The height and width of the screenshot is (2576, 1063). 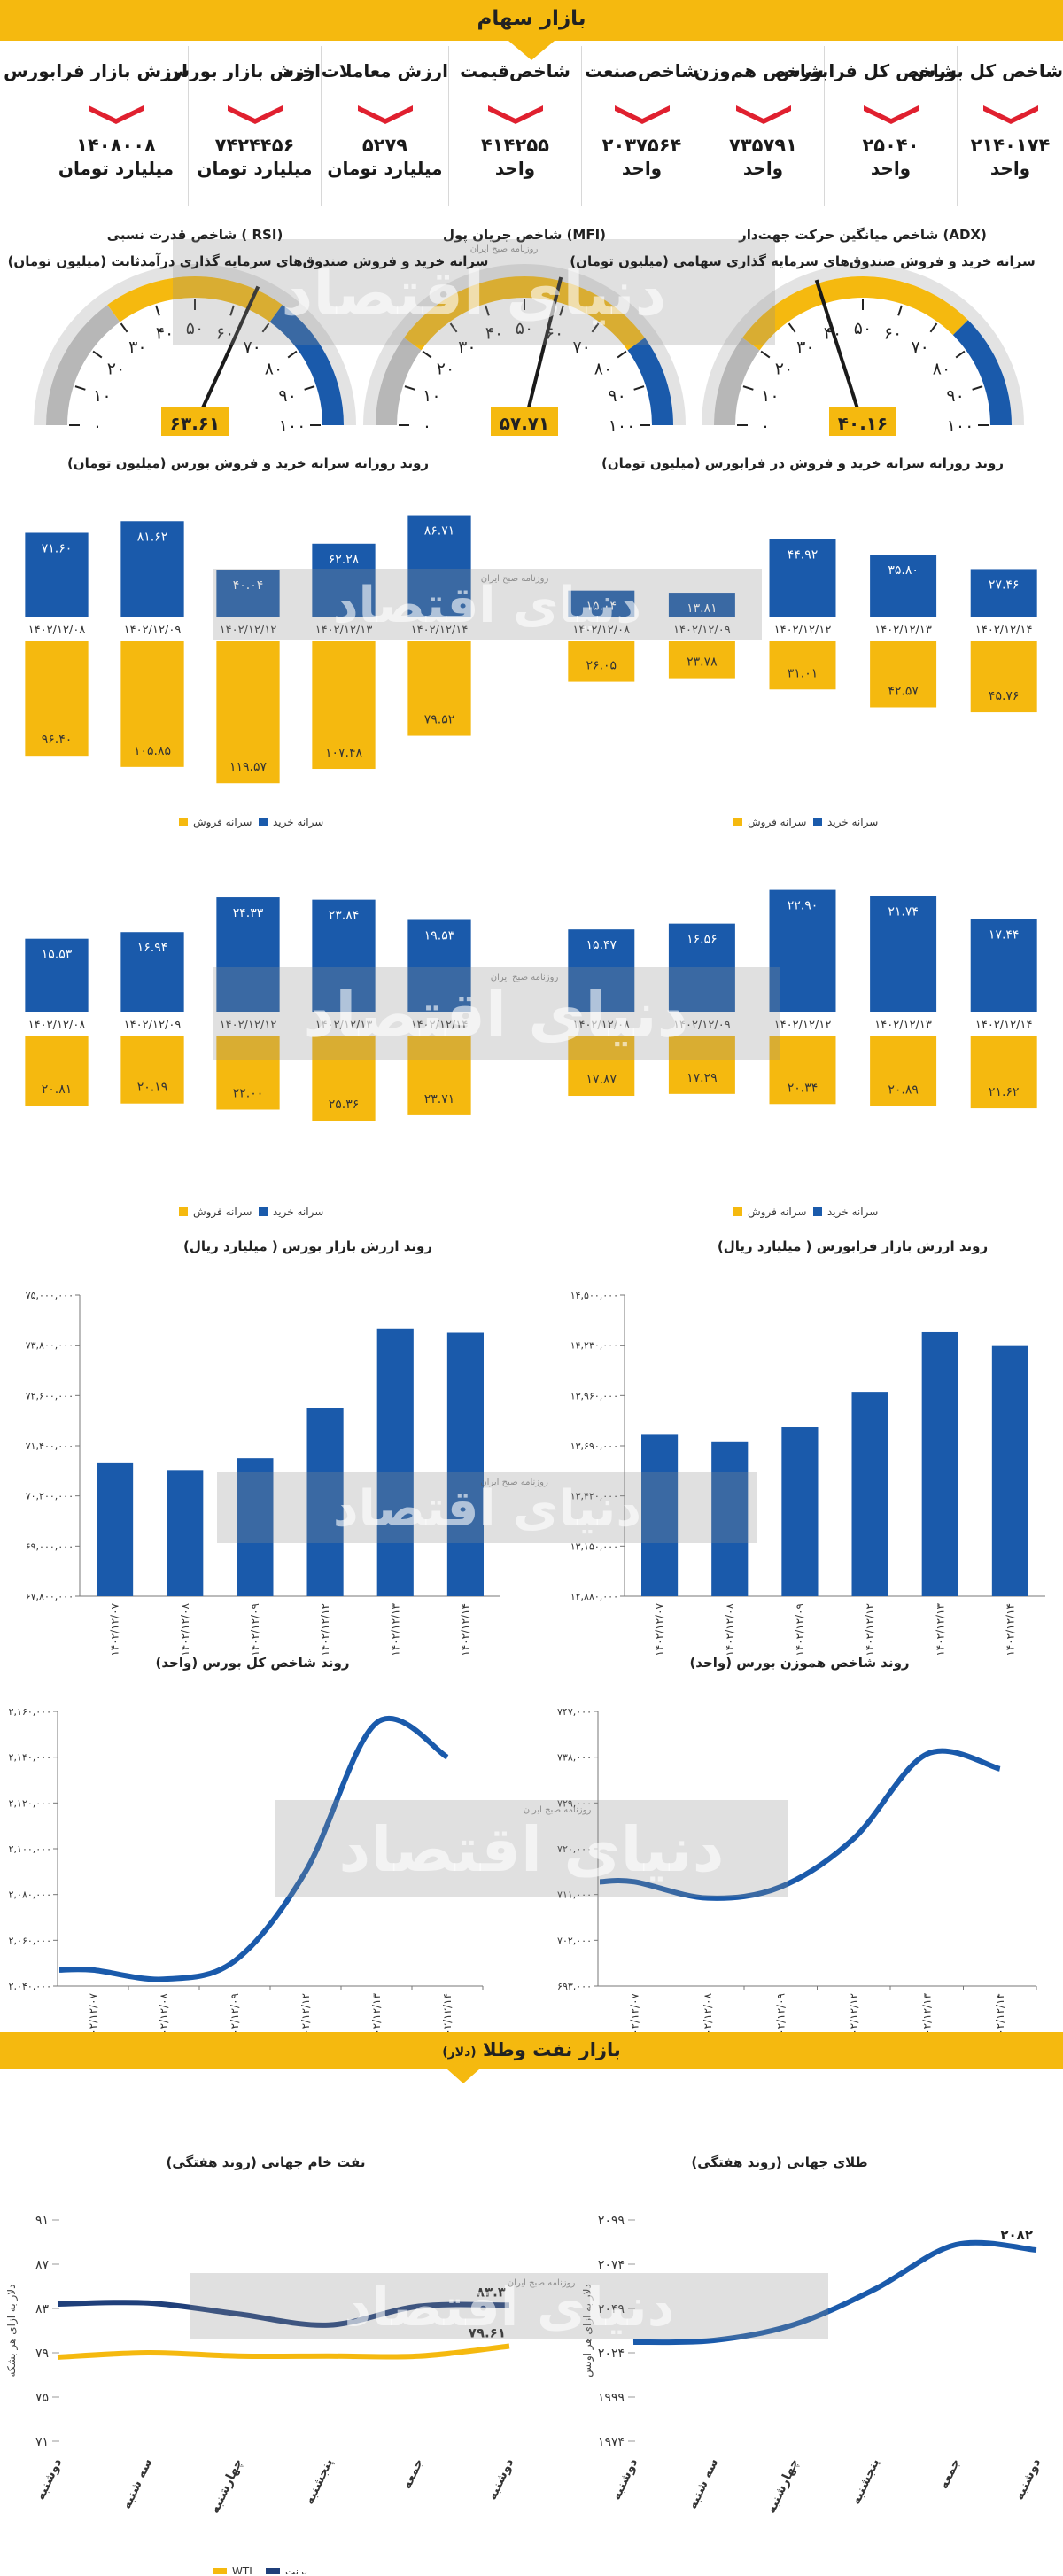 I want to click on scoreboard-value: ۷۳۵۷۹۱, so click(x=763, y=145).